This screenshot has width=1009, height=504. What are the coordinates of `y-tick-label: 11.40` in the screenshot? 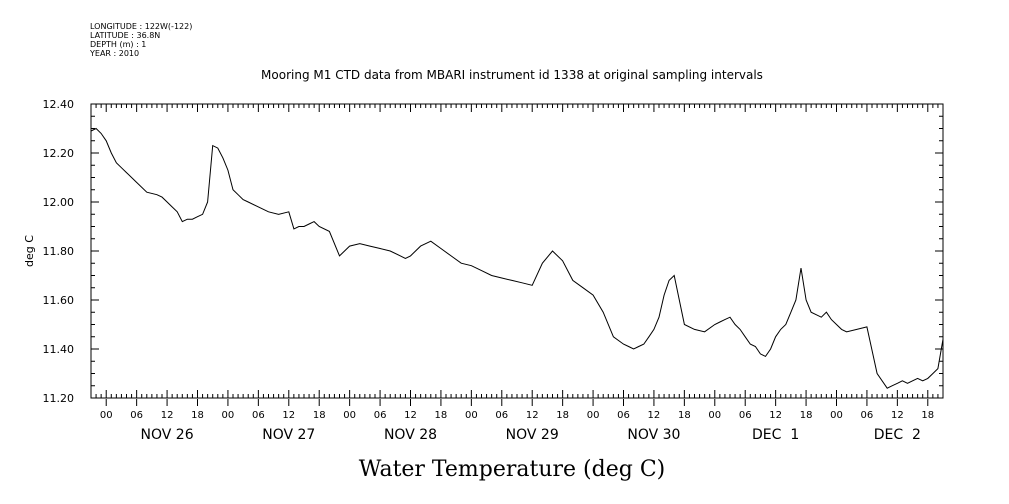 It's located at (59, 349).